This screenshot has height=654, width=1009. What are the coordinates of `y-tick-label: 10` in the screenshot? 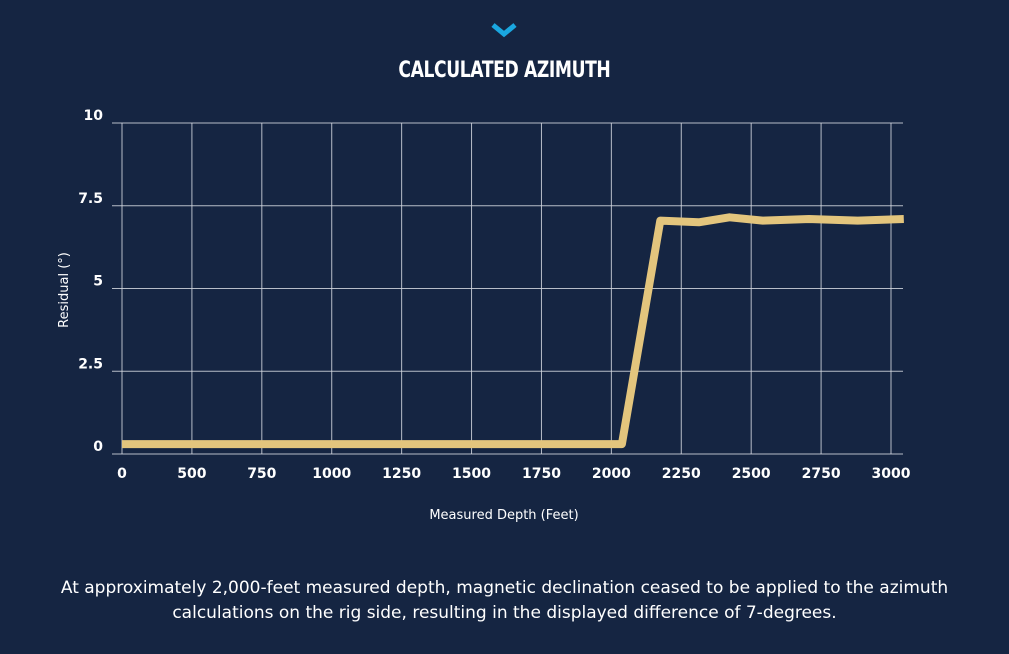 It's located at (94, 116).